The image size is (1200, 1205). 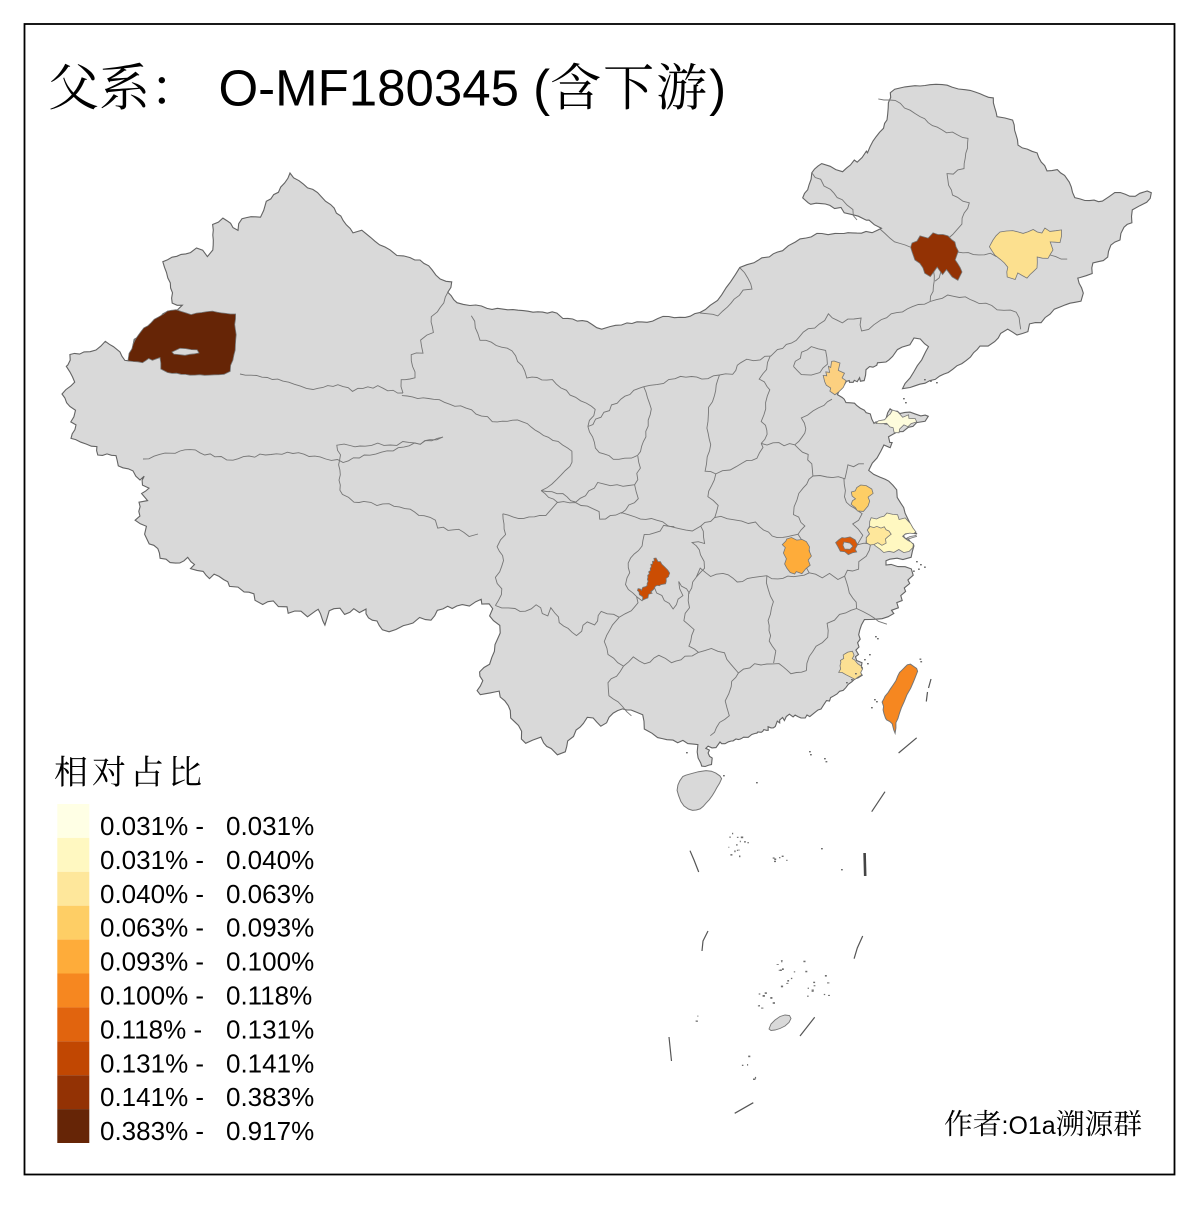 I want to click on svg-text: 0.063%, so click(x=270, y=894).